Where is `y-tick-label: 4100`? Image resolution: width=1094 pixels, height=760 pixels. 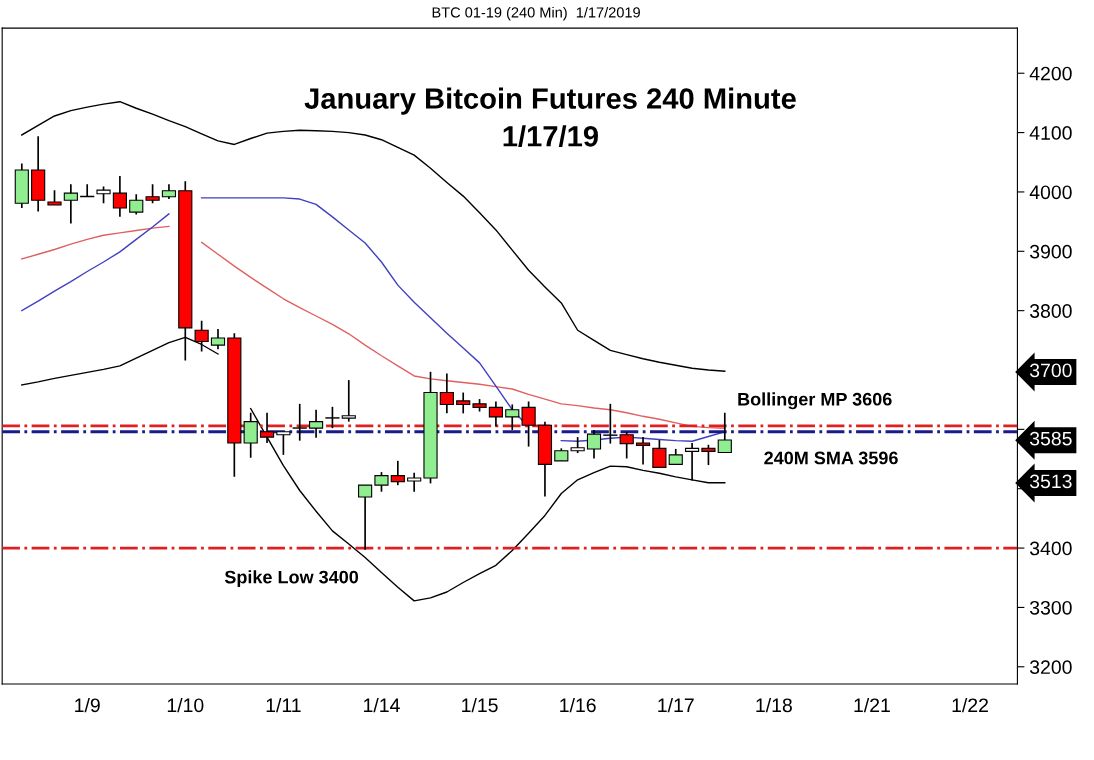
y-tick-label: 4100 is located at coordinates (1050, 133).